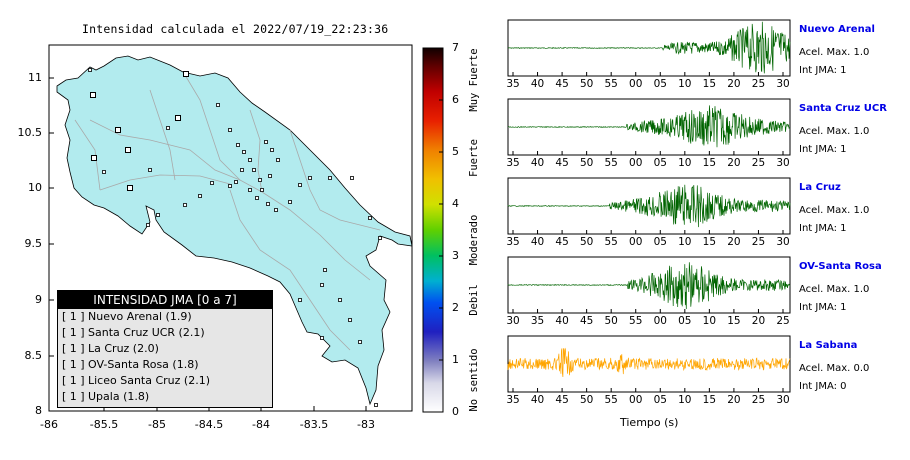 This screenshot has height=460, width=910. I want to click on map-x-tick-label: -83.5, so click(314, 424).